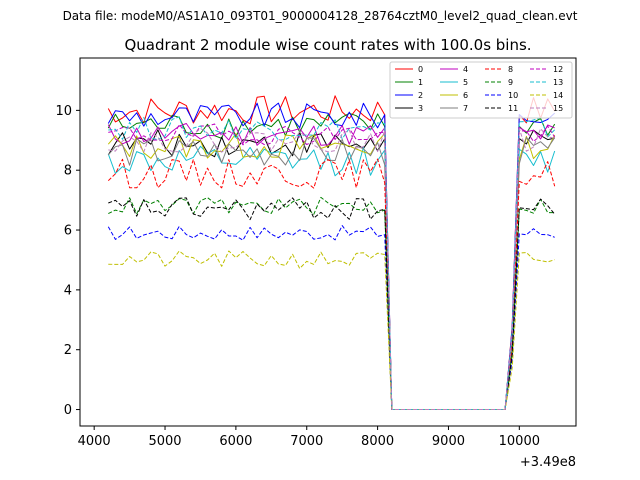 The image size is (640, 480). What do you see at coordinates (420, 108) in the screenshot?
I see `legend-label-3: 3` at bounding box center [420, 108].